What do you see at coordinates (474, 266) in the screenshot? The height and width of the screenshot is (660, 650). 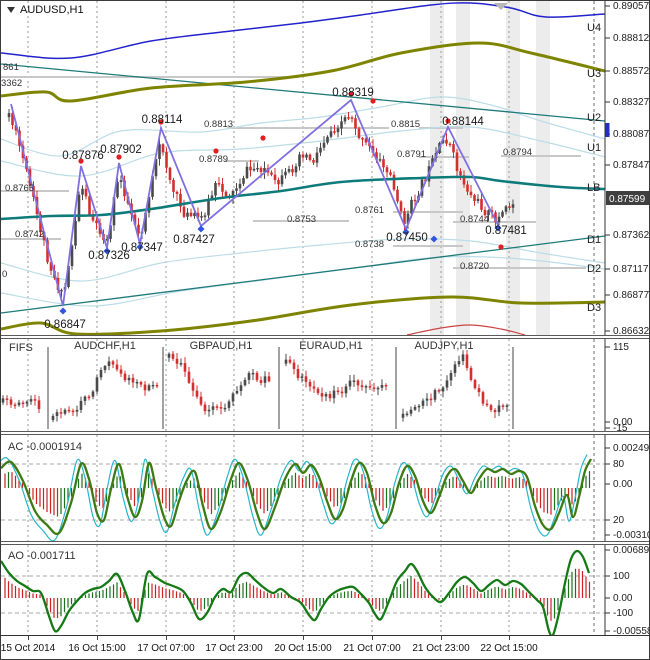 I see `level-price-label: 0.8720` at bounding box center [474, 266].